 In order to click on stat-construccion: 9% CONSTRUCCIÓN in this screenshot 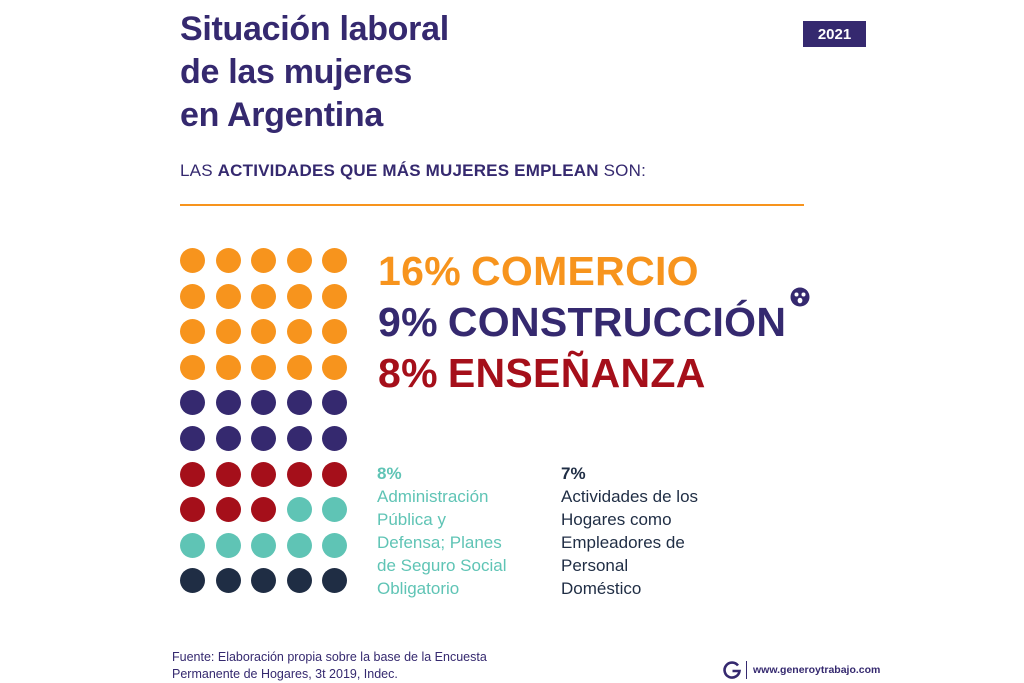, I will do `click(582, 322)`.